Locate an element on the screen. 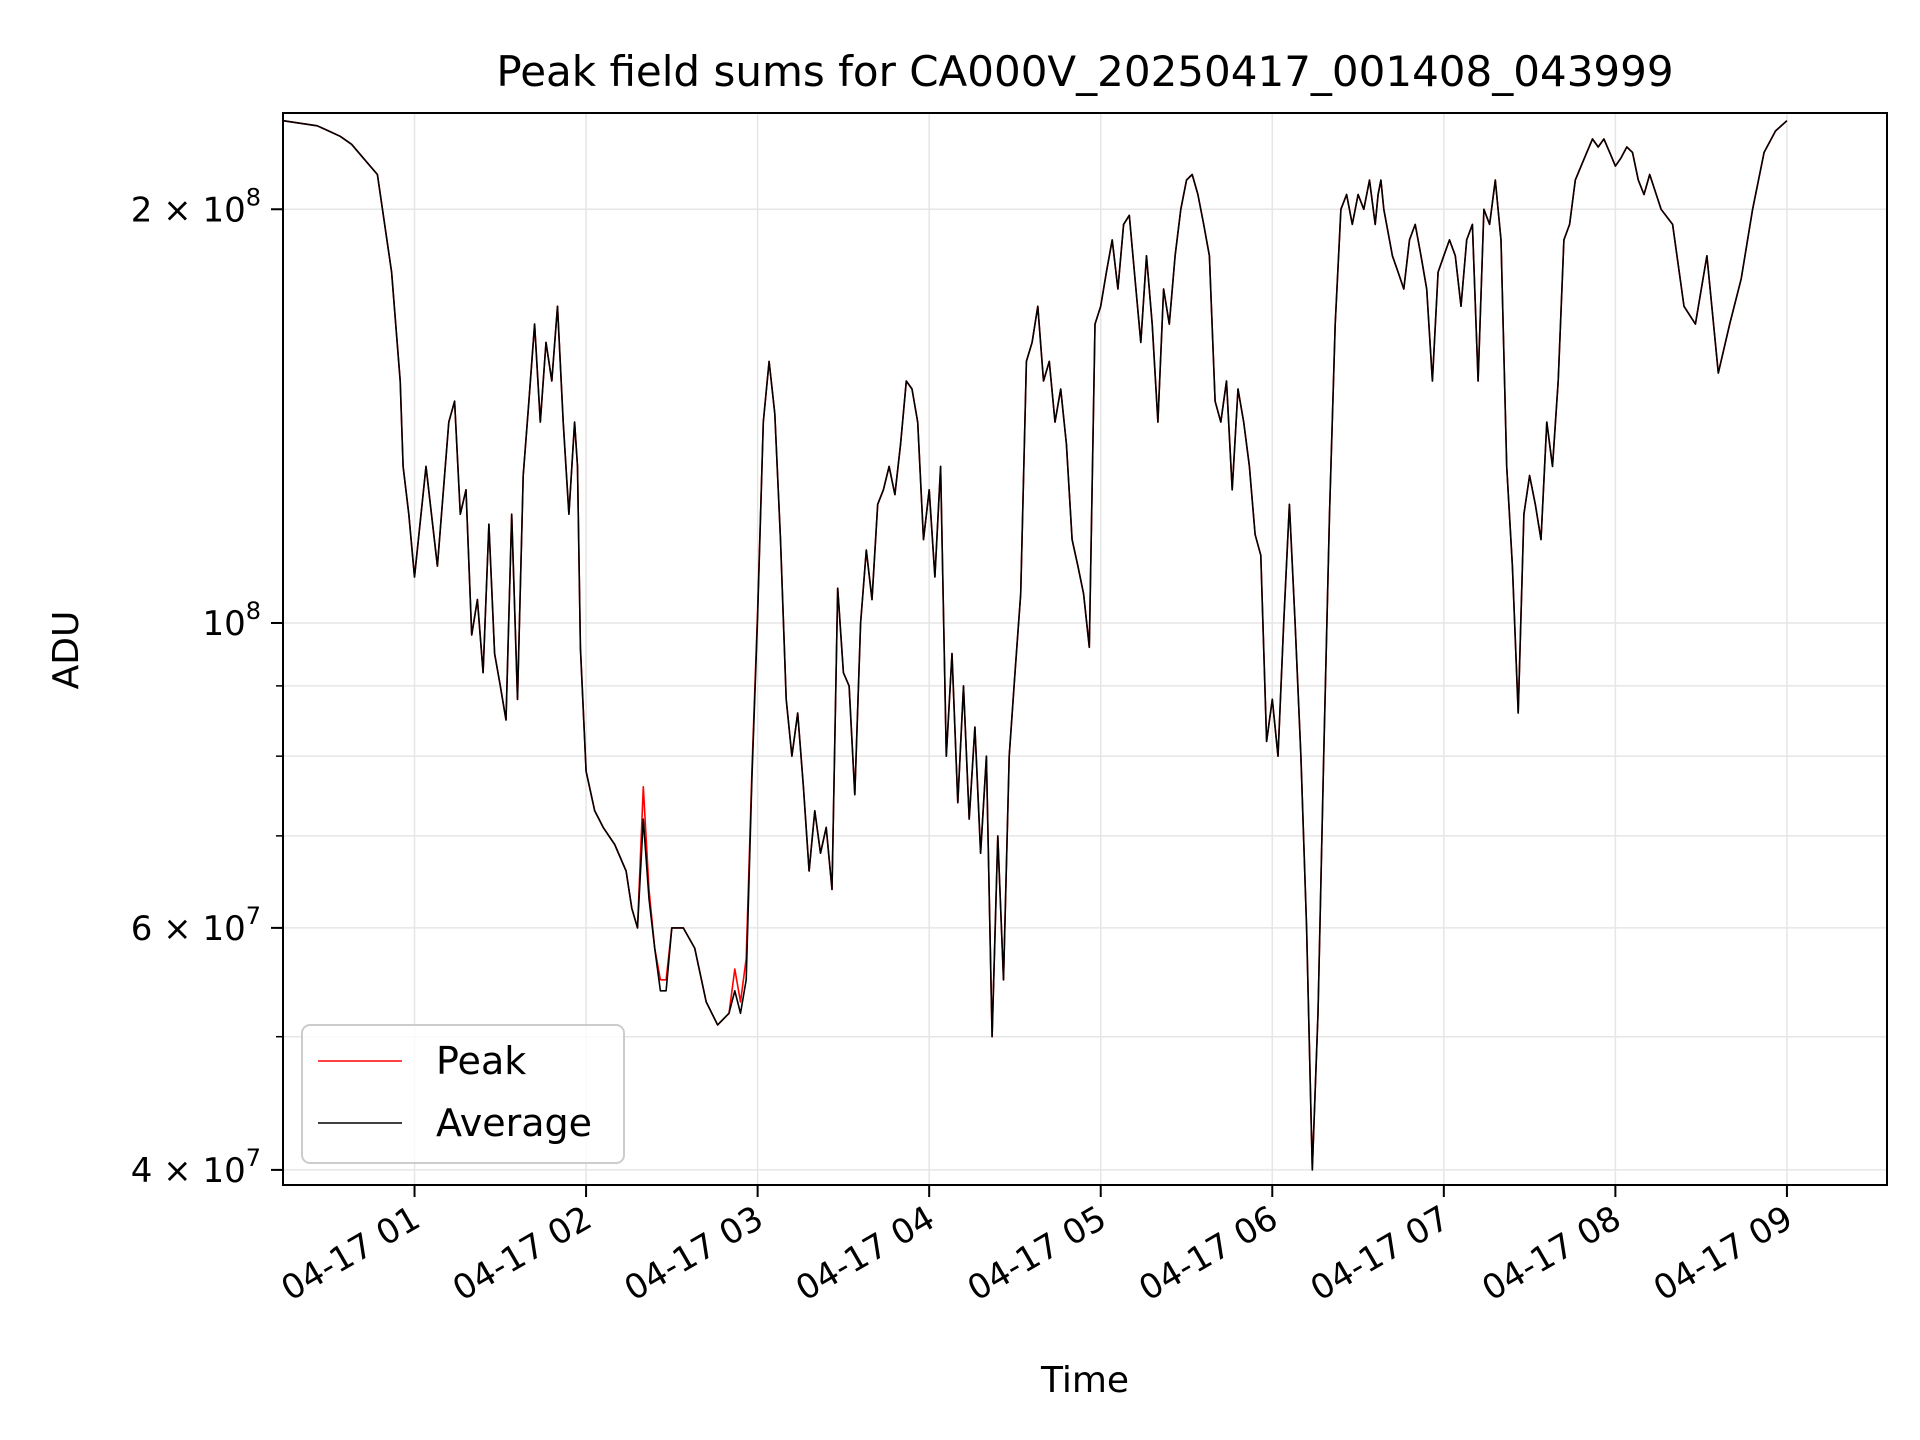  y-tick-label: 2 × 108 is located at coordinates (196, 206).